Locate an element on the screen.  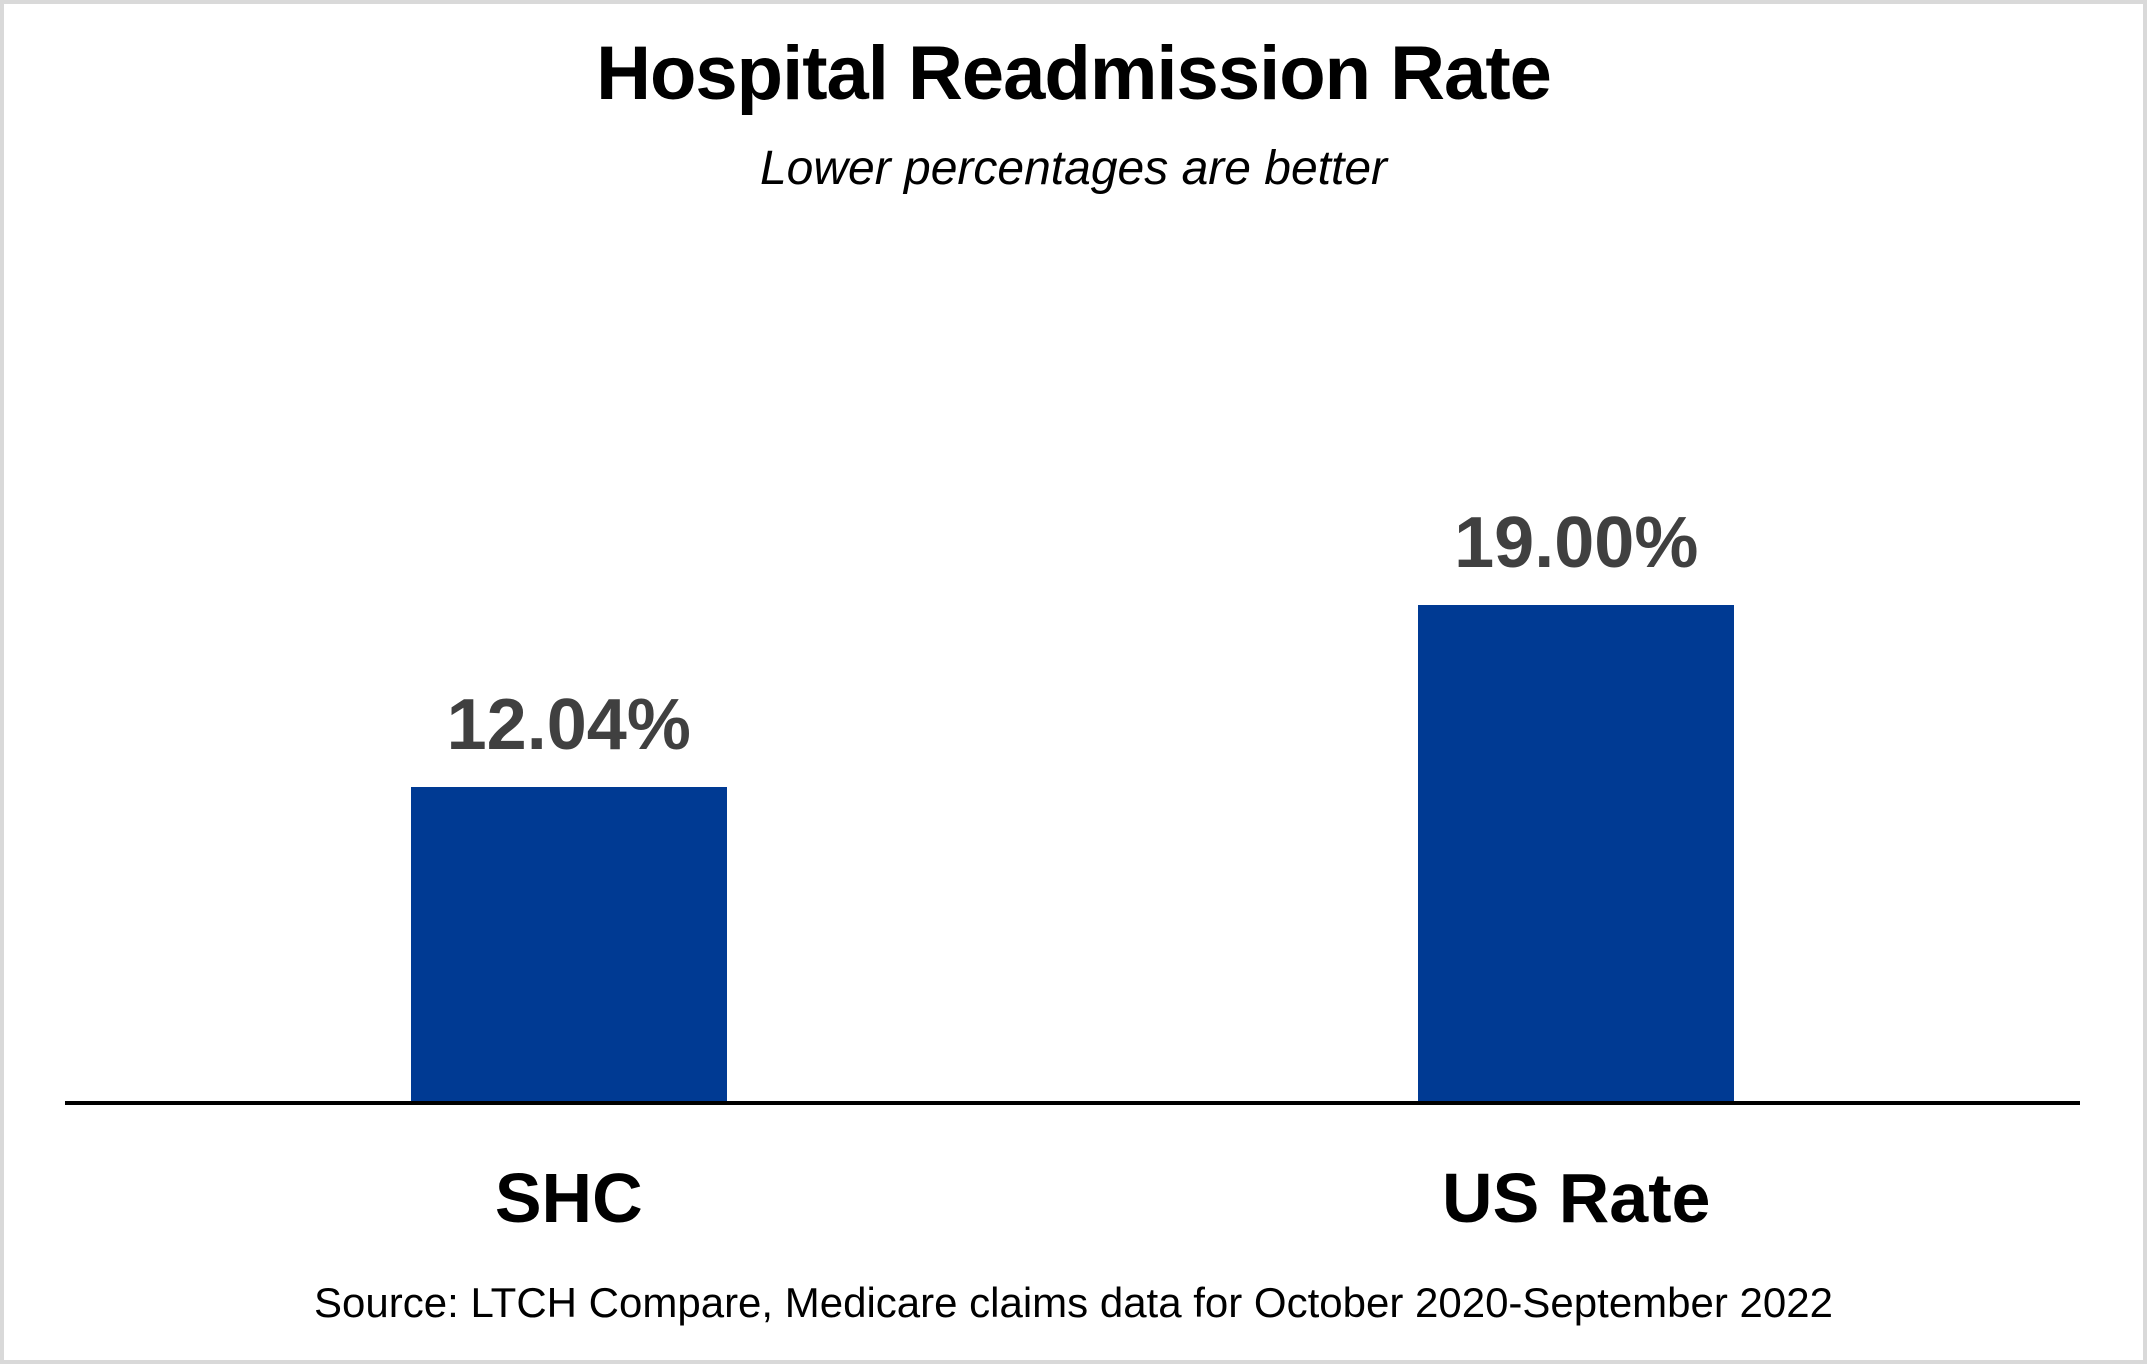
x-axis-line is located at coordinates (1072, 1103).